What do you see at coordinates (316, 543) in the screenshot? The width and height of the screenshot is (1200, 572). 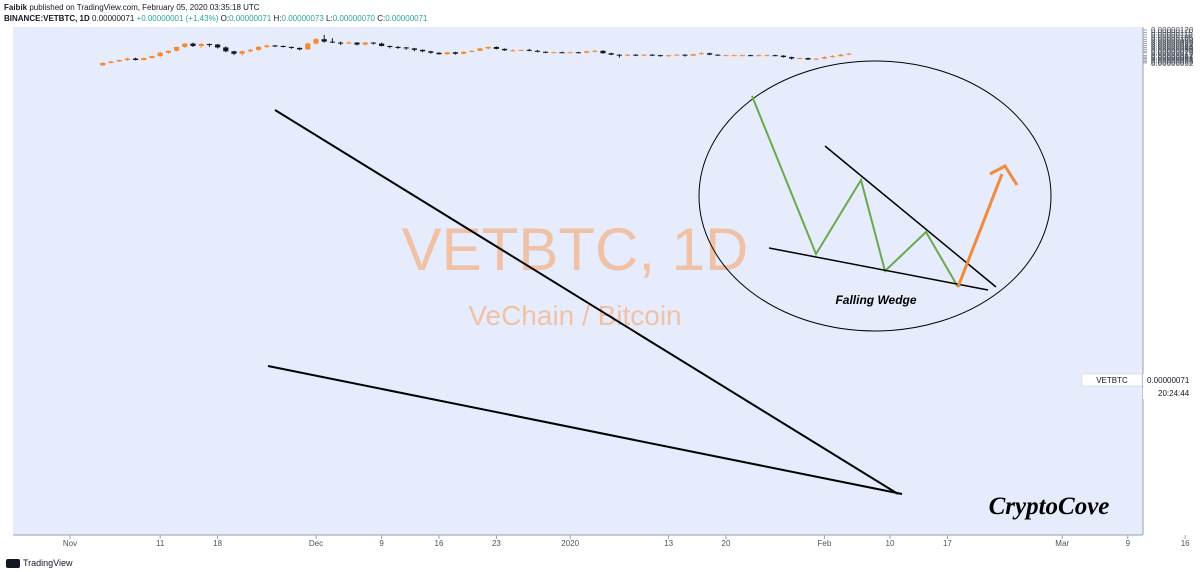 I see `time-tick-label: Dec` at bounding box center [316, 543].